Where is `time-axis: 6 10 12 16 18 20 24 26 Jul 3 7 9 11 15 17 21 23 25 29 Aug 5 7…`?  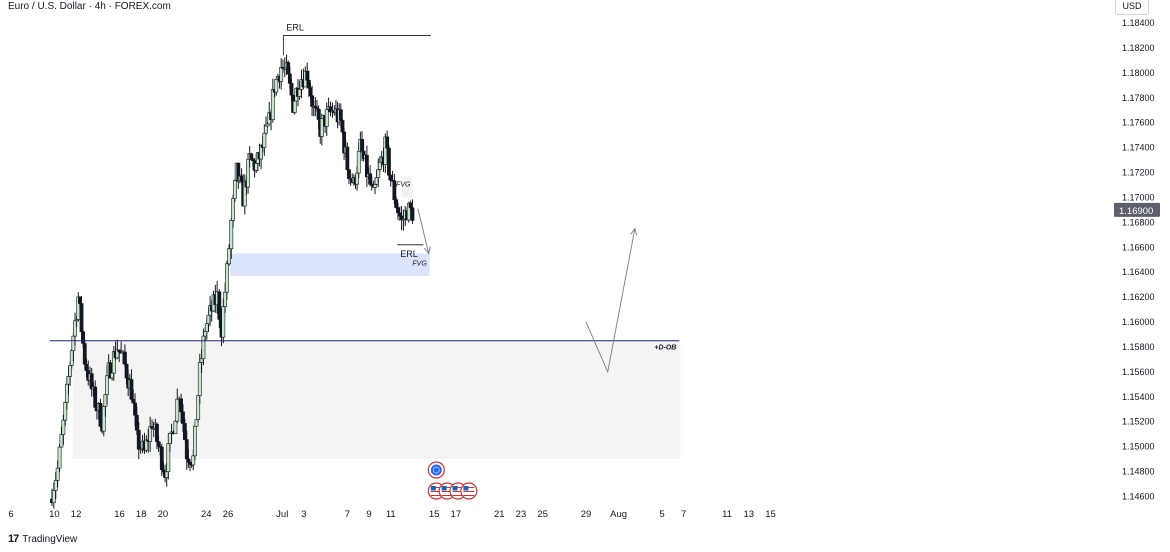 time-axis: 6 10 12 16 18 20 24 26 Jul 3 7 9 11 15 17 21 23 25 29 Aug 5 7… is located at coordinates (391, 514).